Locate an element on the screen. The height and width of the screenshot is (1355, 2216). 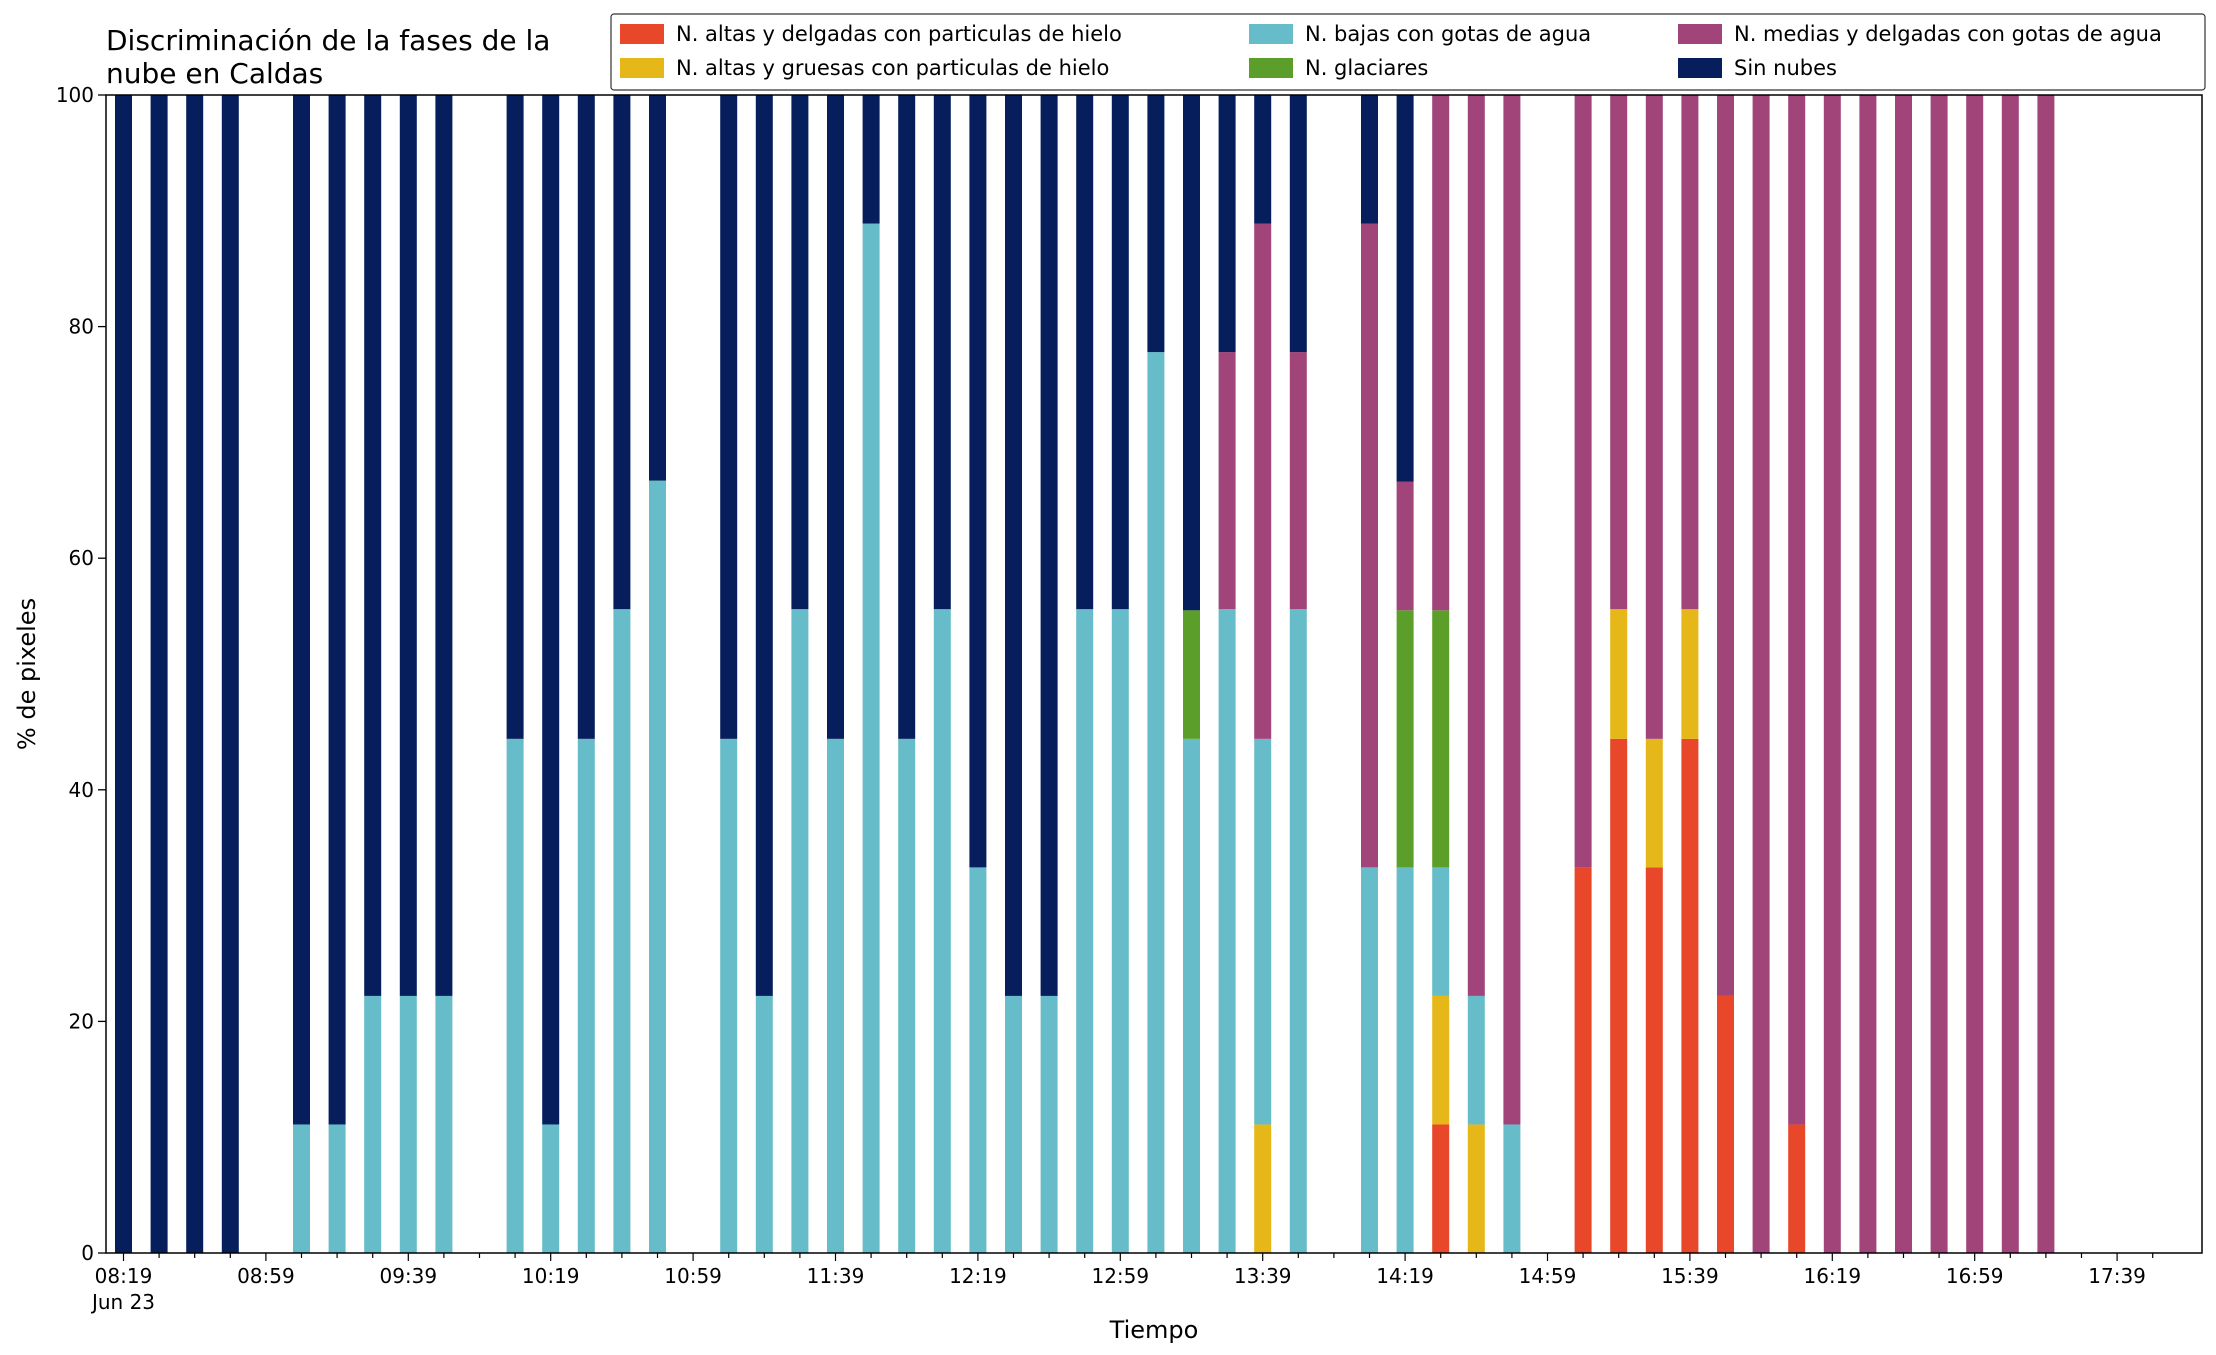
y-tick-label: 100 is located at coordinates (75, 95).